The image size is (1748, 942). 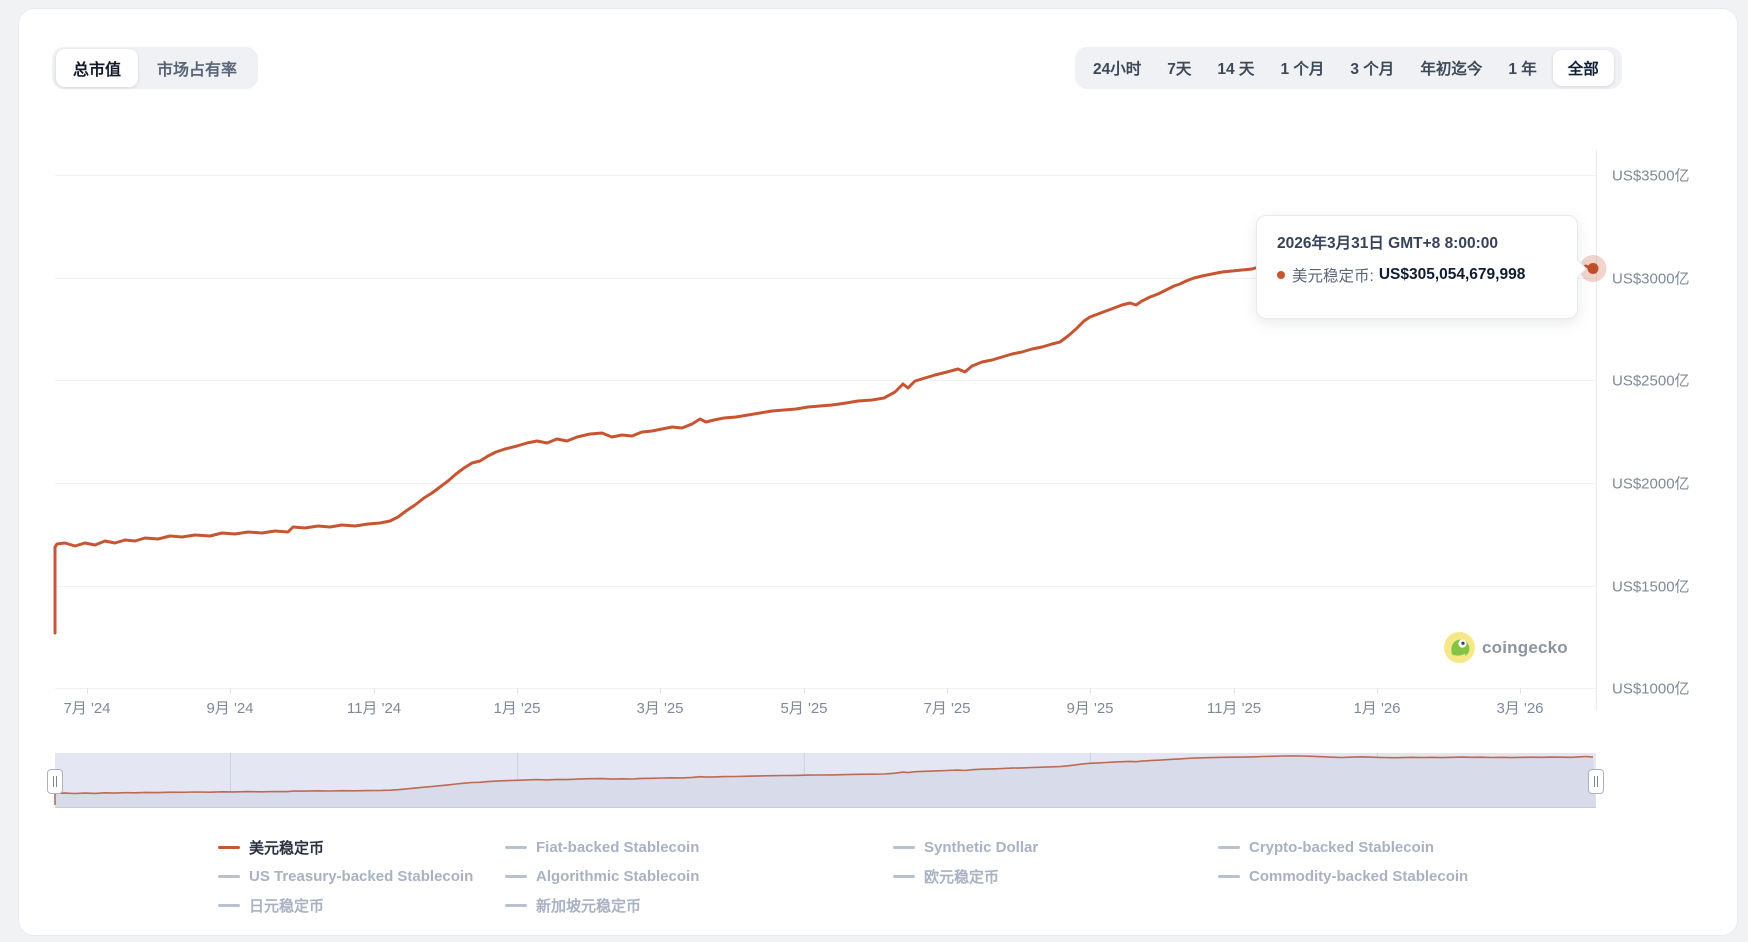 I want to click on legend-item-label: Algorithmic Stablecoin, so click(x=618, y=876).